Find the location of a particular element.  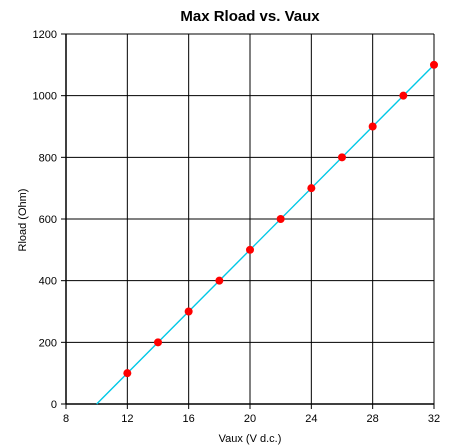

x-tick-label: 32 is located at coordinates (434, 419).